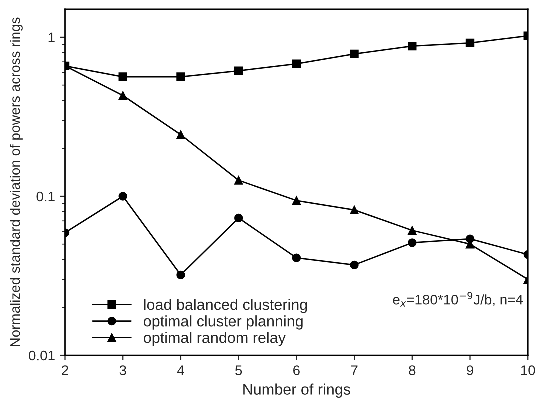  What do you see at coordinates (180, 371) in the screenshot?
I see `x-tick-label: 4` at bounding box center [180, 371].